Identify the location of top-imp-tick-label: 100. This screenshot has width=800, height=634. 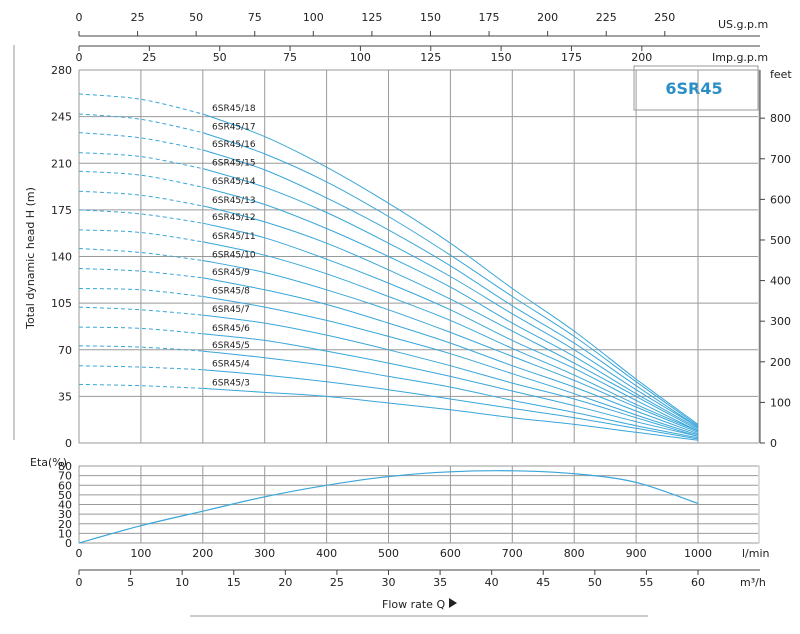
(360, 57).